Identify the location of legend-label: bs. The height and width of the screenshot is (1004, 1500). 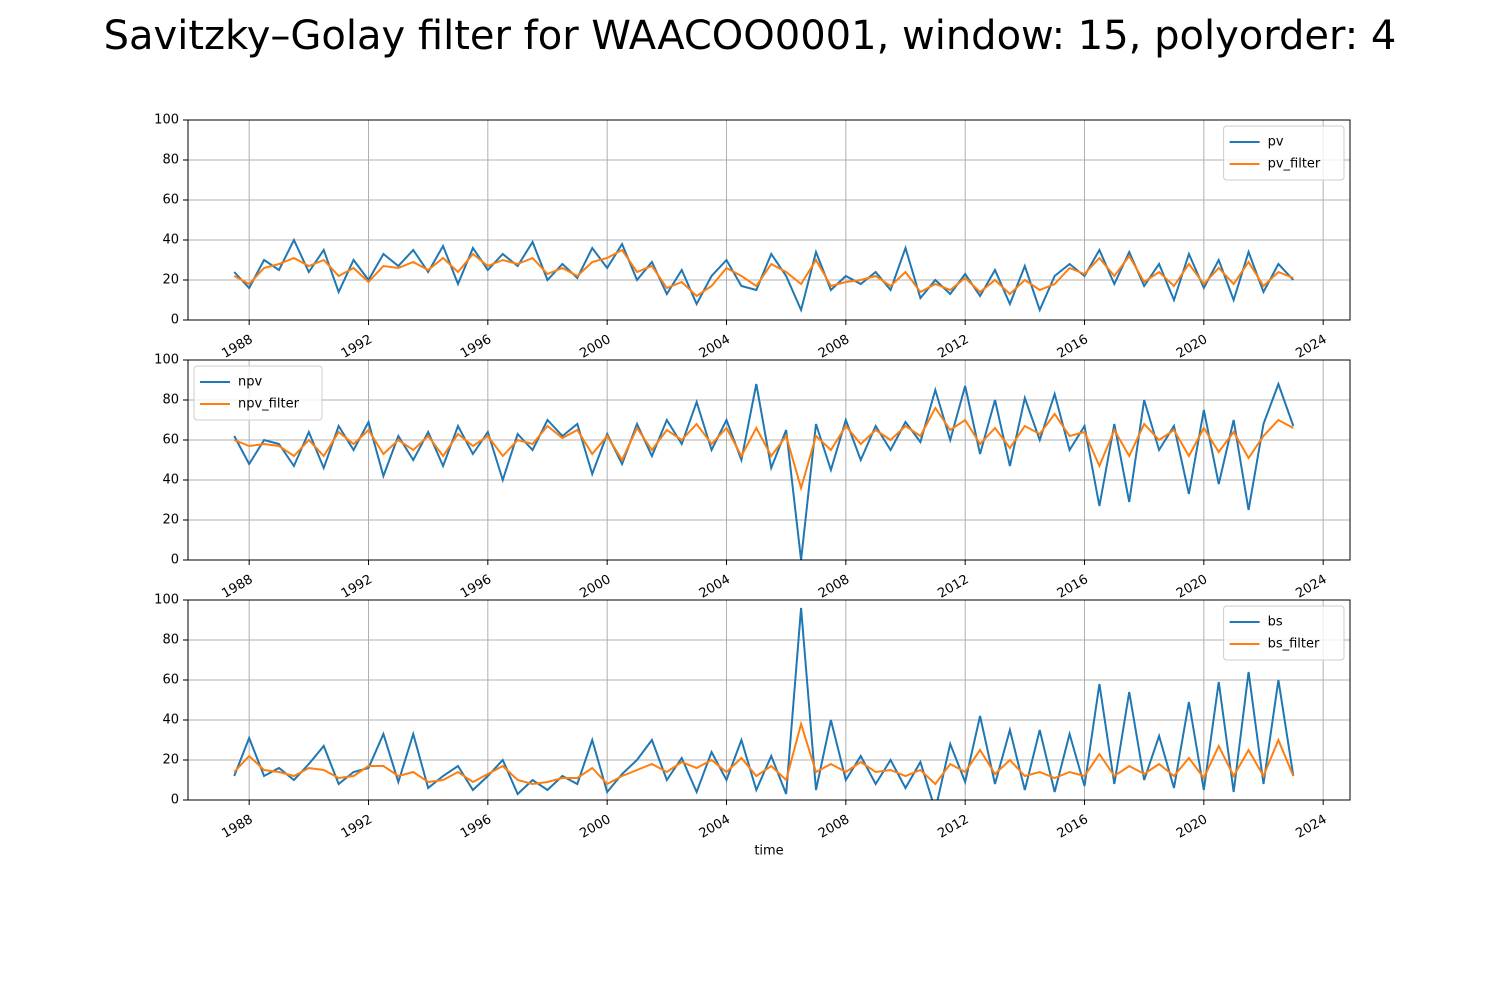
(1275, 622).